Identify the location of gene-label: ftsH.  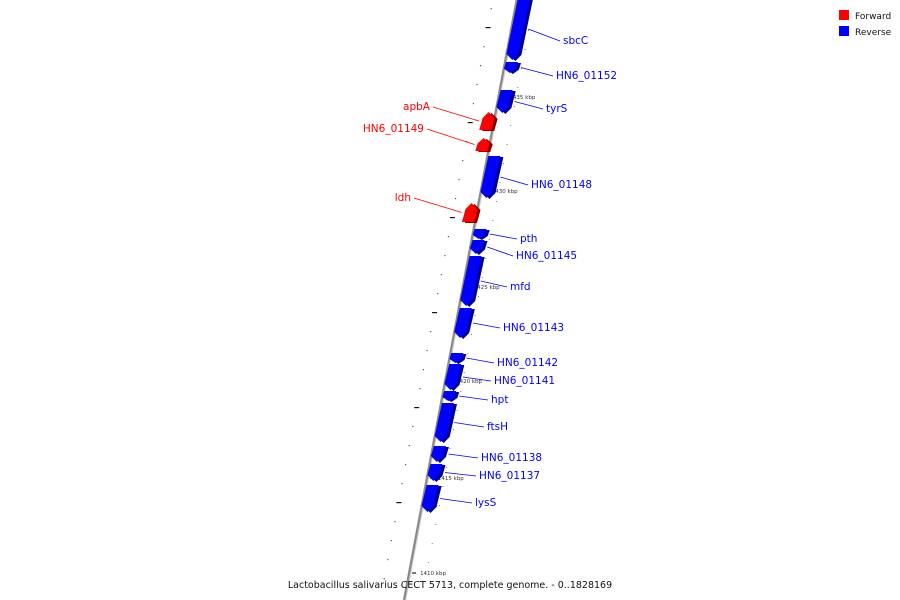
(497, 427).